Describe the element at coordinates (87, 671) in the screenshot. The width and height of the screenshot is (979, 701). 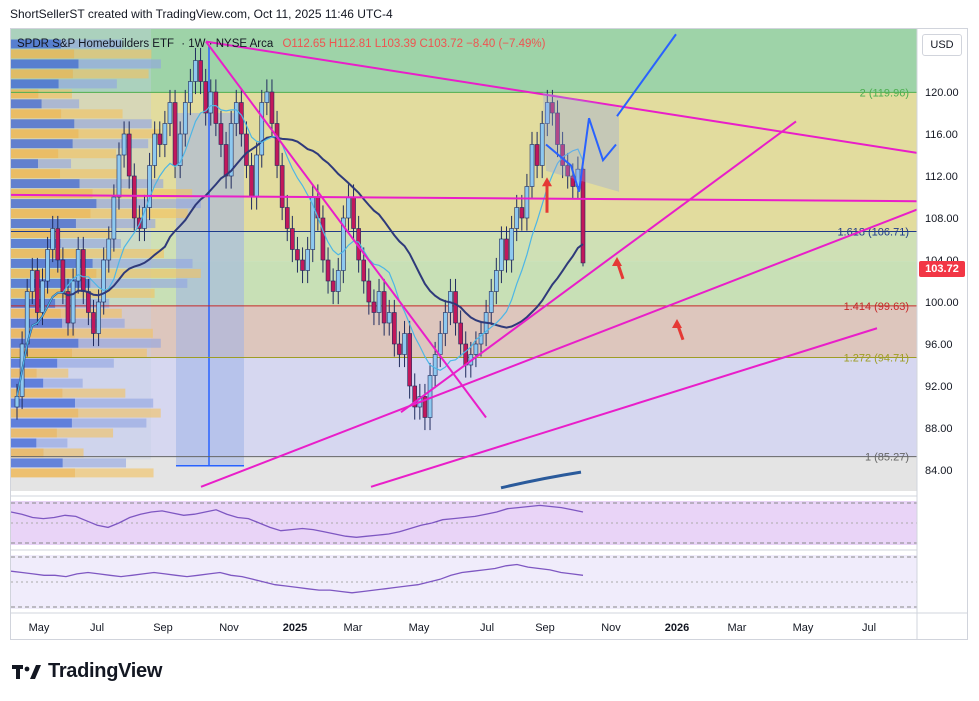
I see `tradingview-logo: TradingView` at that location.